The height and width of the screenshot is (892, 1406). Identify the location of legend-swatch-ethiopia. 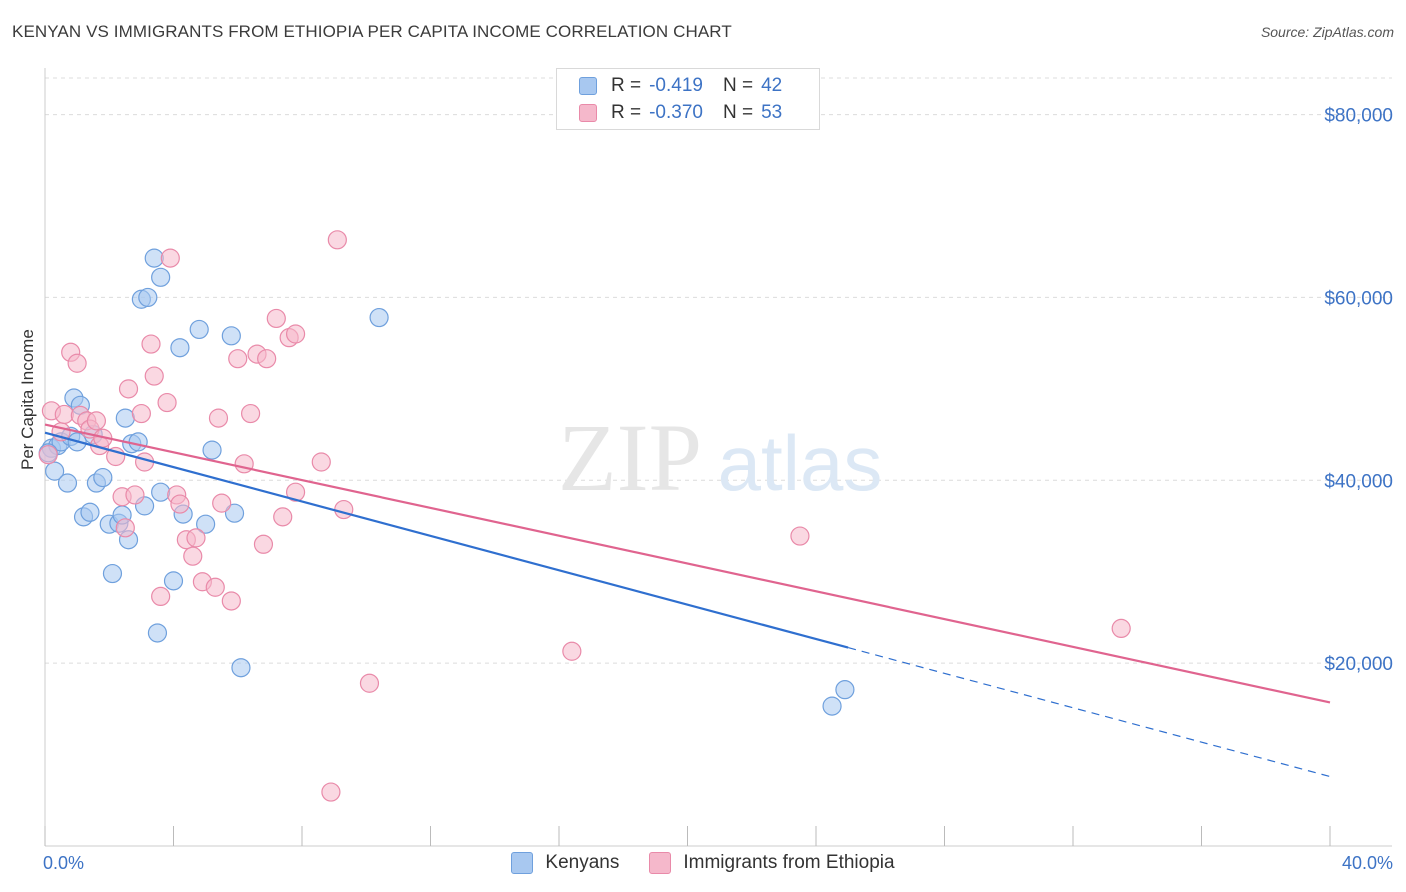
(588, 113).